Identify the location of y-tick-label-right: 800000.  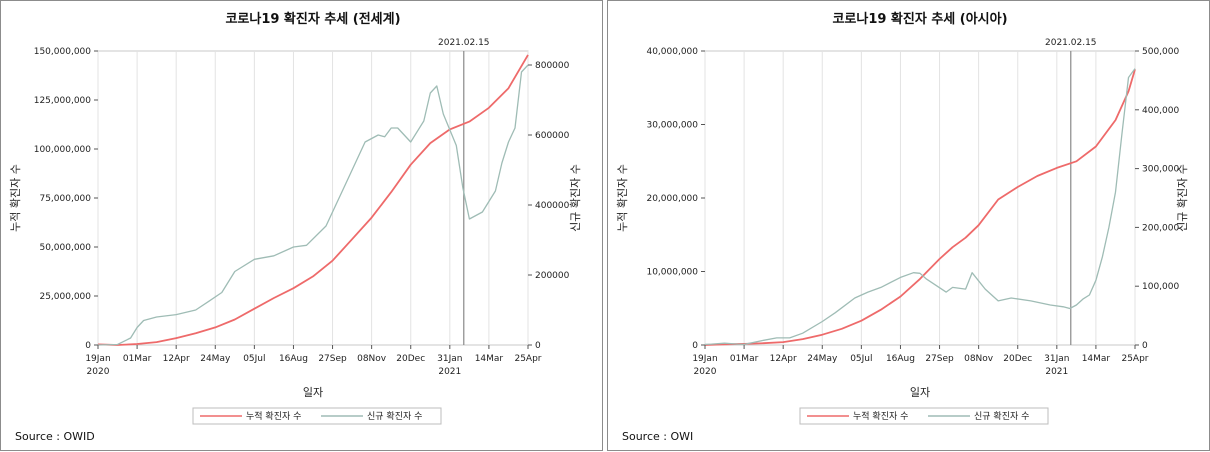
(552, 66).